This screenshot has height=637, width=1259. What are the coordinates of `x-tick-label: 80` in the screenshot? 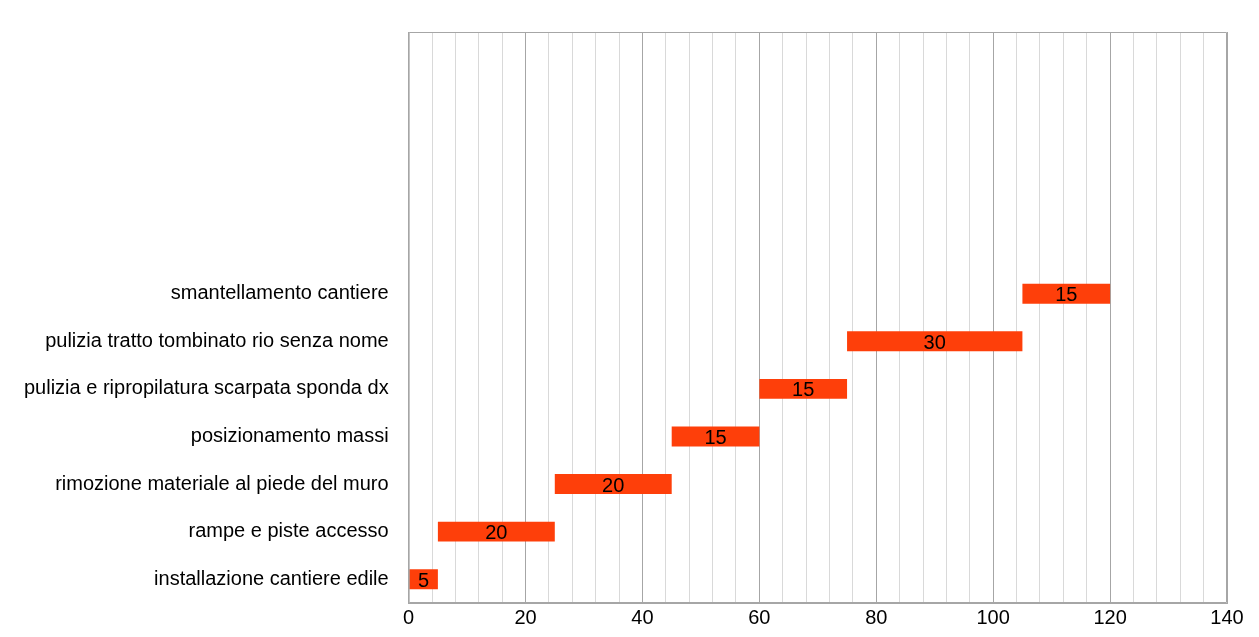 It's located at (876, 616).